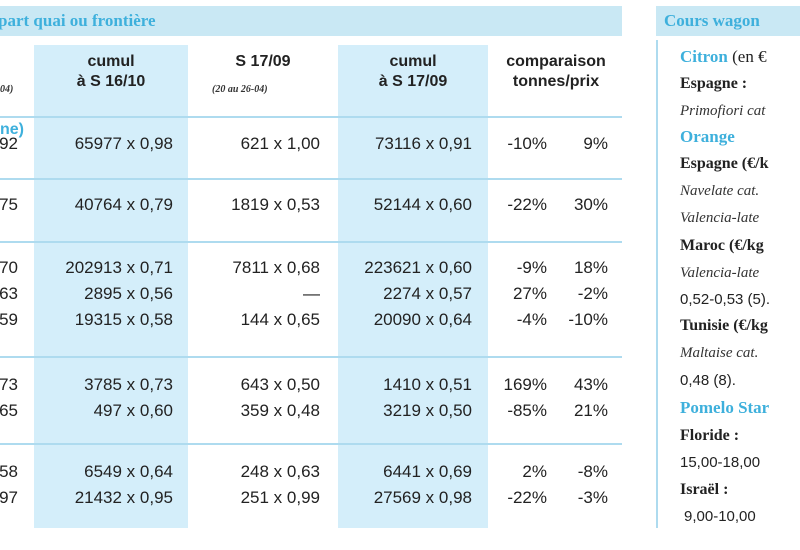  I want to click on table-cell-c3: 73116 x 0,91, so click(423, 143).